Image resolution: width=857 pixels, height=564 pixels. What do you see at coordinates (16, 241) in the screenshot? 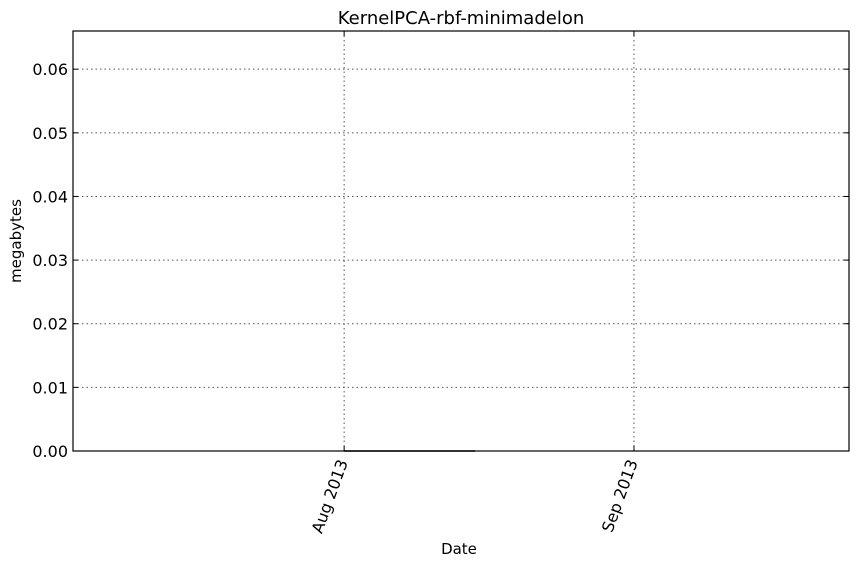
I see `y-axis-label: megabytes` at bounding box center [16, 241].